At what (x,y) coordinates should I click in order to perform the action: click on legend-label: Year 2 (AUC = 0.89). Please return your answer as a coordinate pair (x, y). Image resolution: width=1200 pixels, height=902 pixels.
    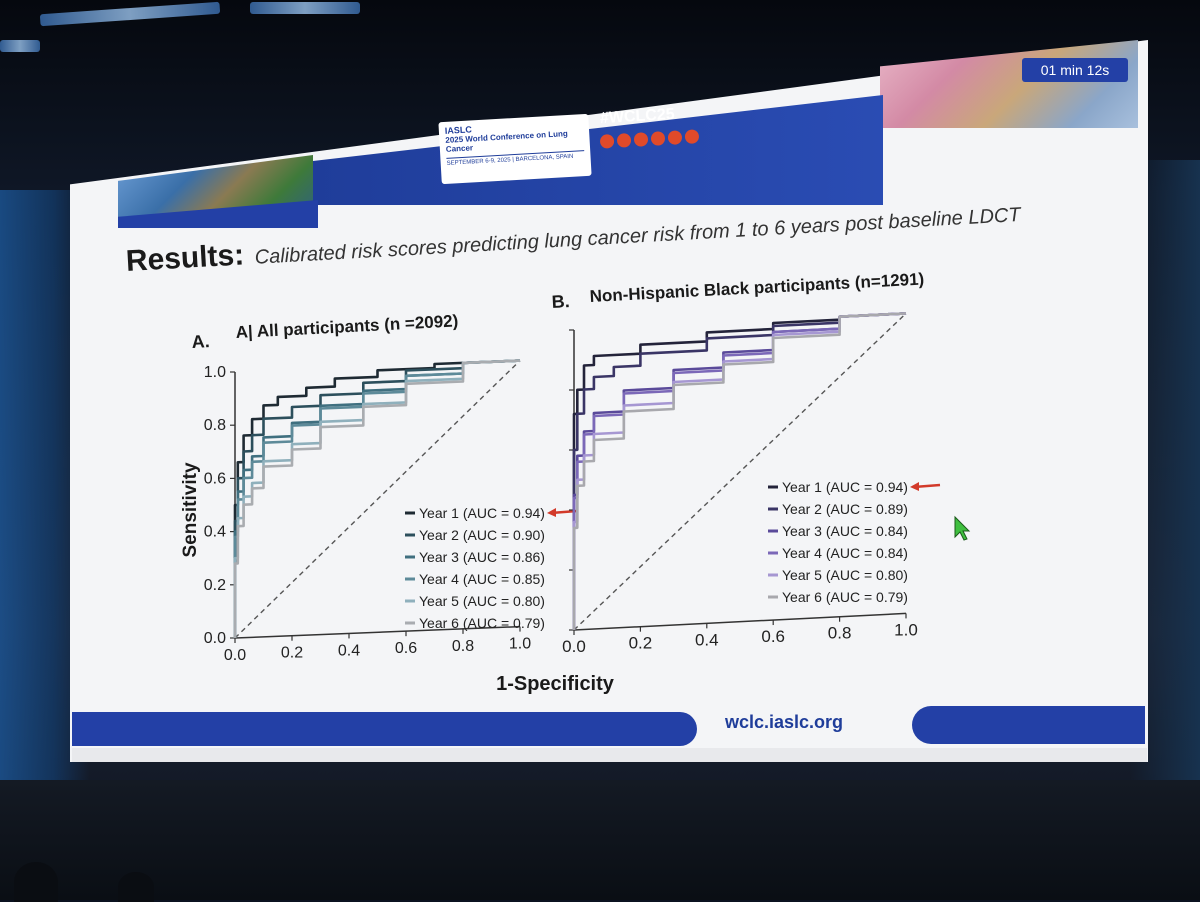
    Looking at the image, I should click on (845, 509).